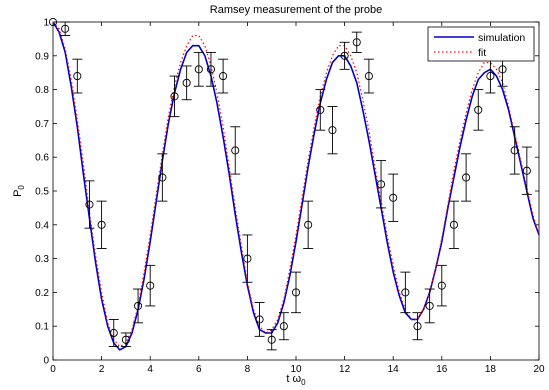  What do you see at coordinates (150, 369) in the screenshot?
I see `x-tick-label: 4` at bounding box center [150, 369].